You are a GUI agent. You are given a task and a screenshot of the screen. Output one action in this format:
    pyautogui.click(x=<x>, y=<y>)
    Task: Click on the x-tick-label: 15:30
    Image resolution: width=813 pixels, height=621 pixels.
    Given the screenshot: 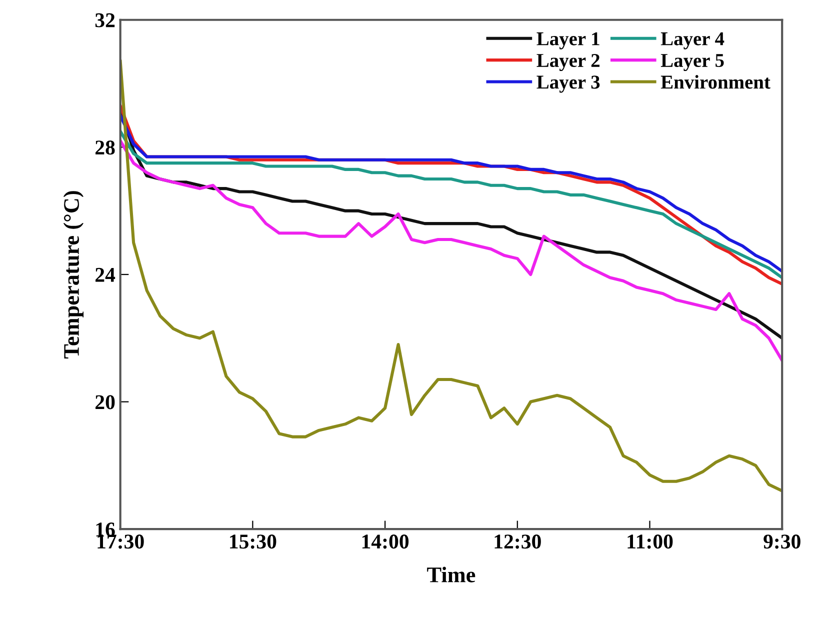 What is the action you would take?
    pyautogui.click(x=253, y=541)
    